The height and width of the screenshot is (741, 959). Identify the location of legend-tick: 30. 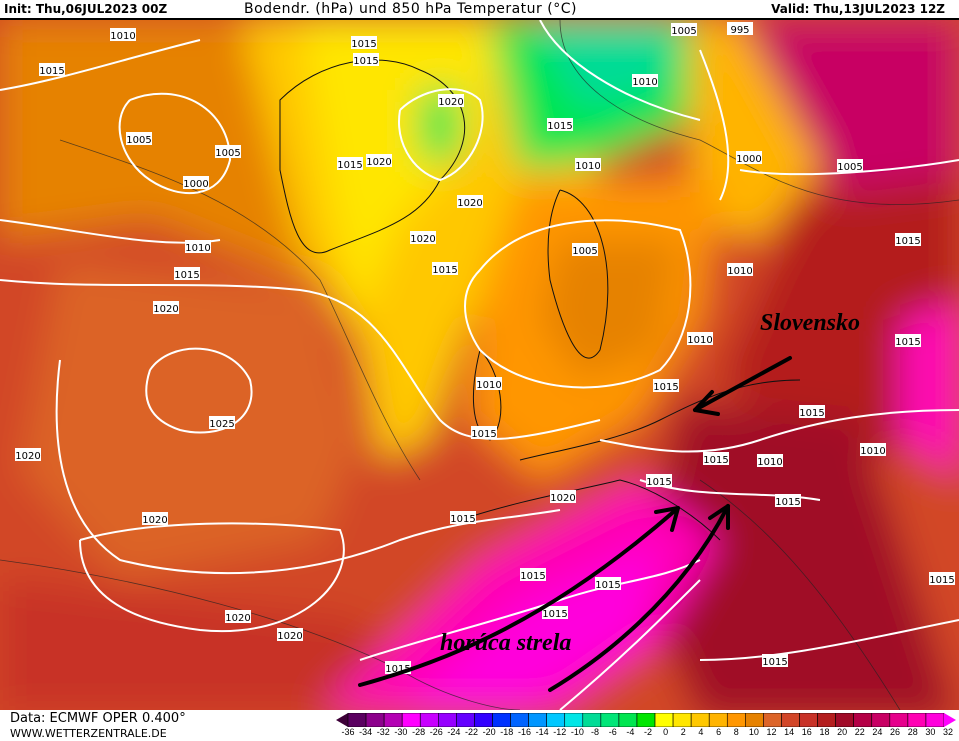
(930, 732).